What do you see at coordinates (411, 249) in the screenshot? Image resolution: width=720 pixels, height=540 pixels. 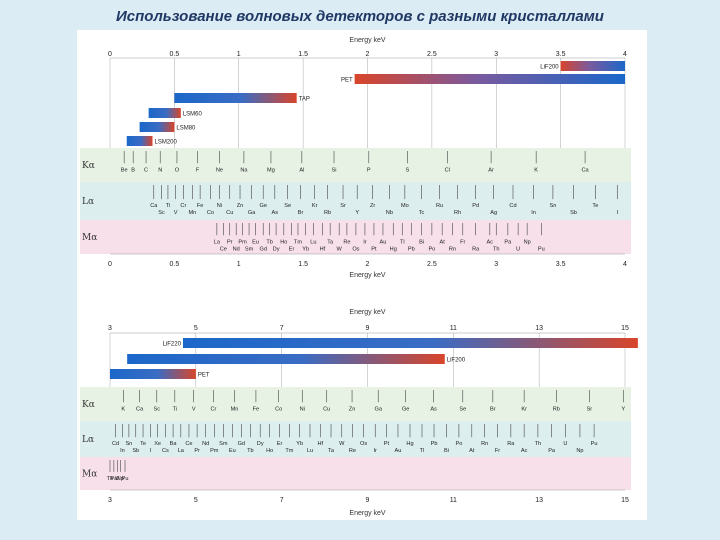 I see `element-label-ma: Pb` at bounding box center [411, 249].